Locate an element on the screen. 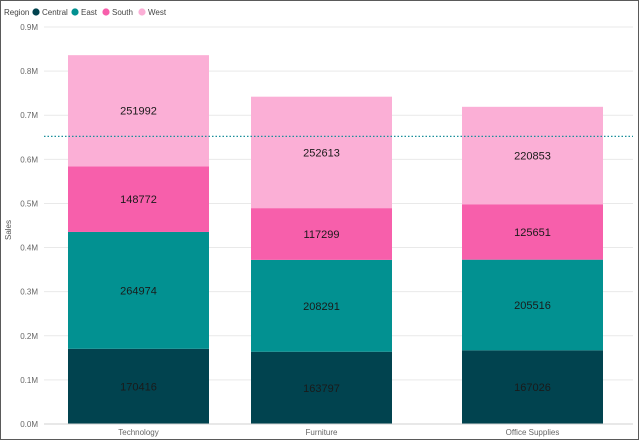 Image resolution: width=639 pixels, height=440 pixels. y-tick-label: 0.9M is located at coordinates (29, 27).